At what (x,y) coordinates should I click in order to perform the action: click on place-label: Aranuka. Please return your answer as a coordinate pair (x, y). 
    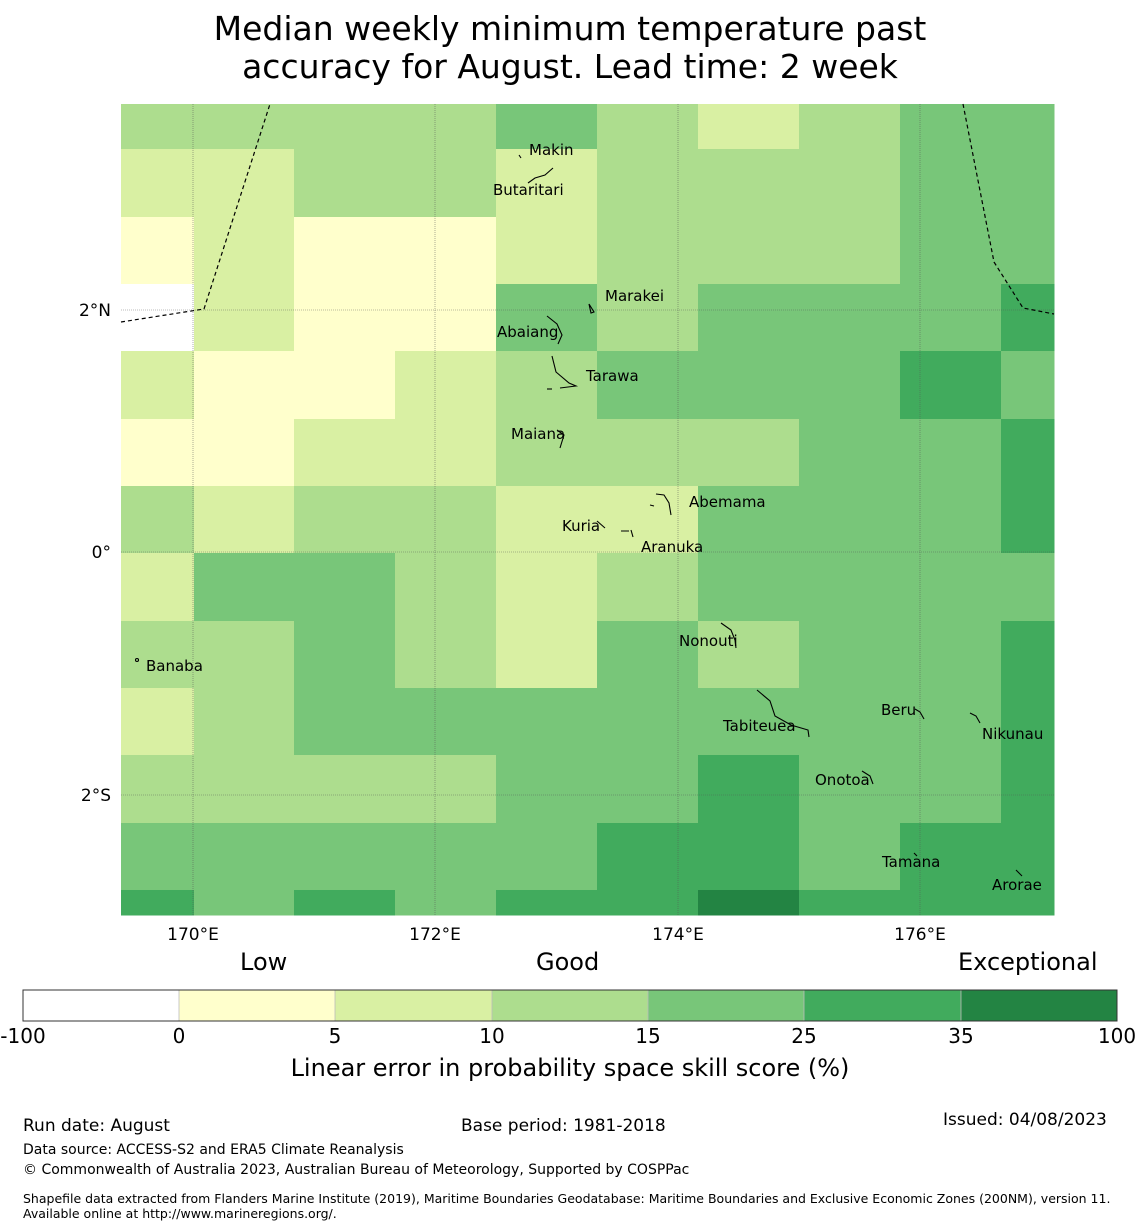
    Looking at the image, I should click on (672, 547).